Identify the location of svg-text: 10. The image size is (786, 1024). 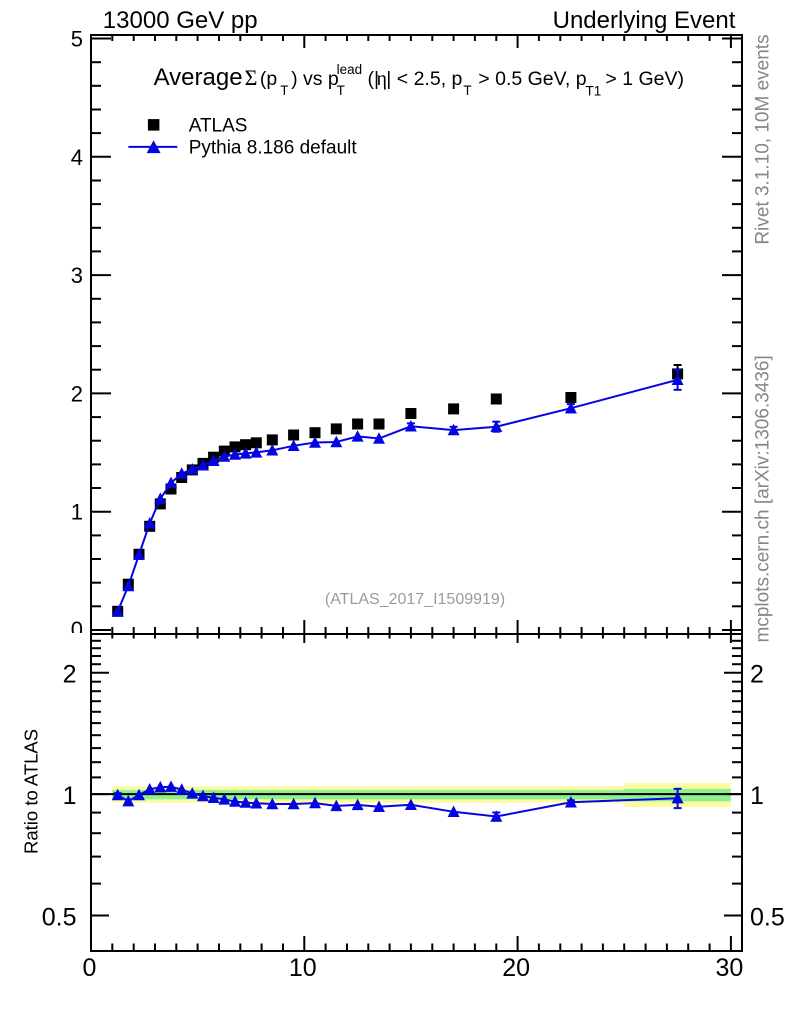
(303, 968).